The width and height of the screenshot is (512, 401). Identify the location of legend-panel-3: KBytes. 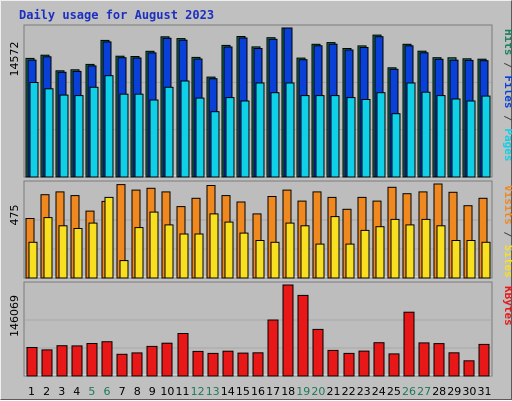
(507, 306).